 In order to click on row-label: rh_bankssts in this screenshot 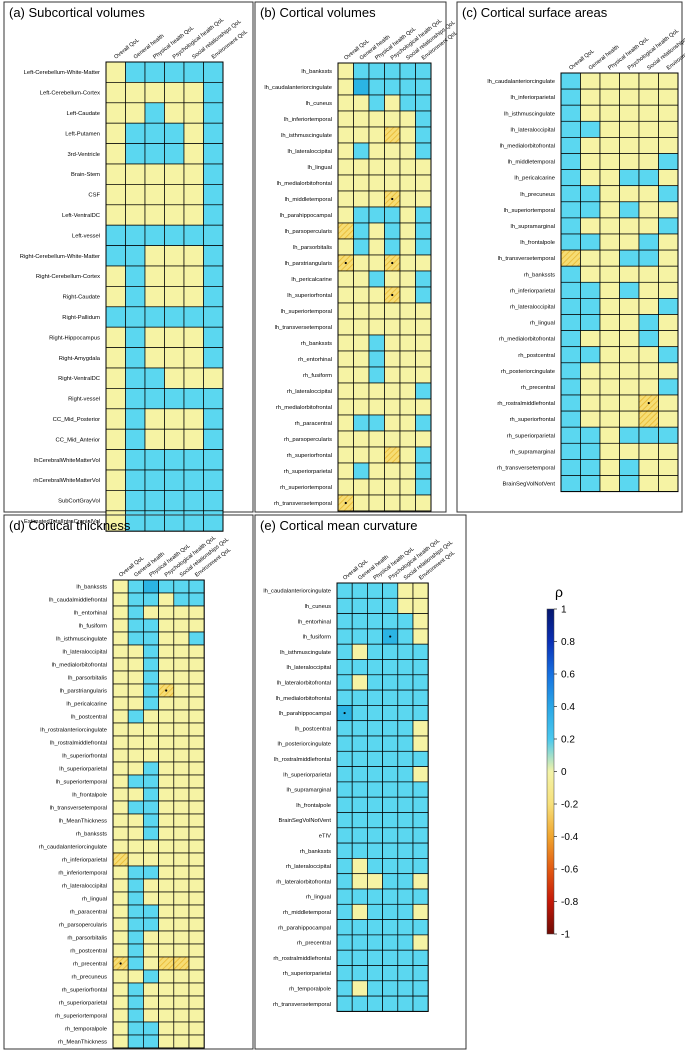, I will do `click(539, 275)`.